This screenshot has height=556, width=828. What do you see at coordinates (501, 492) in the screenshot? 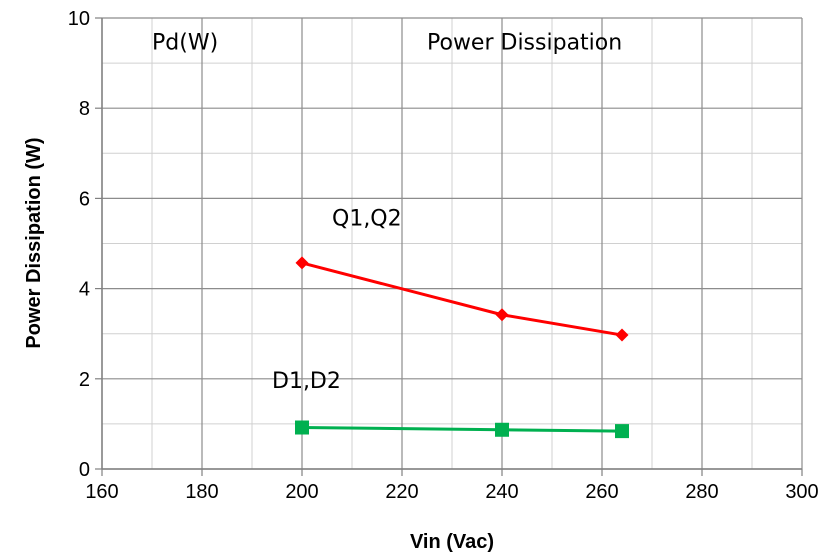
I see `x-tick-label: 240` at bounding box center [501, 492].